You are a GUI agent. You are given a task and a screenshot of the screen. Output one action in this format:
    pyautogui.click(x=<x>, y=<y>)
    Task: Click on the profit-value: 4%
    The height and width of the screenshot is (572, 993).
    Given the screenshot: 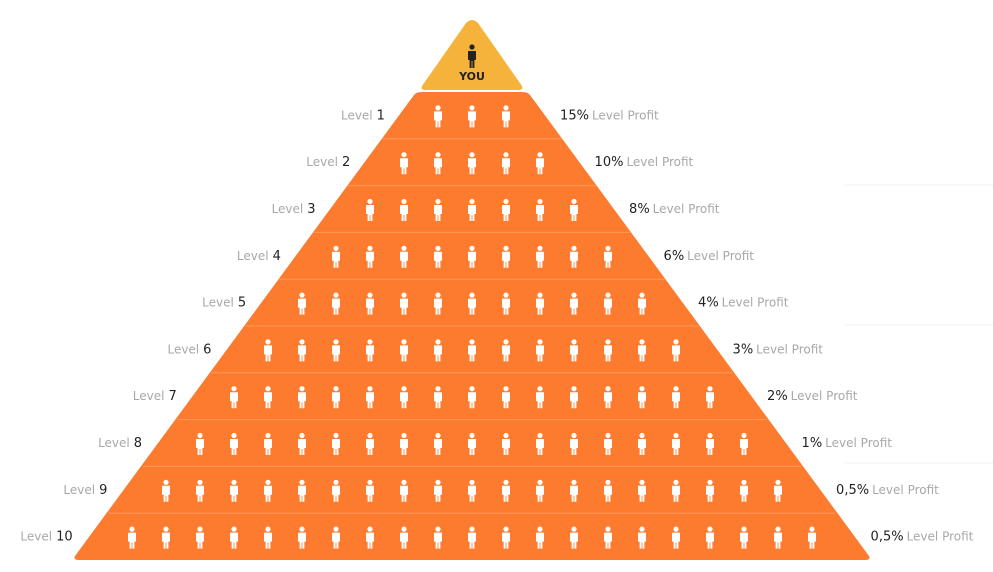 What is the action you would take?
    pyautogui.click(x=708, y=302)
    